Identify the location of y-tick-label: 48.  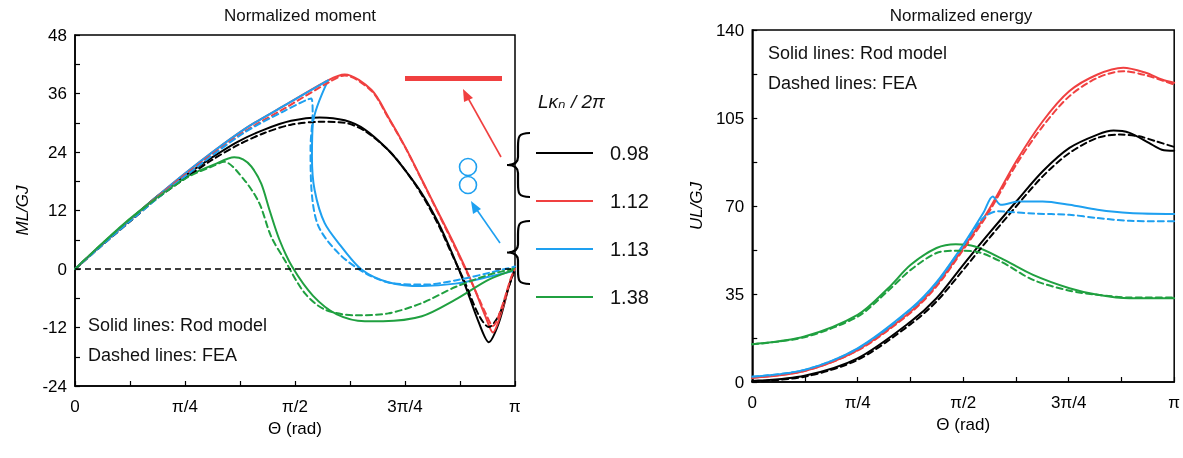
(57, 35).